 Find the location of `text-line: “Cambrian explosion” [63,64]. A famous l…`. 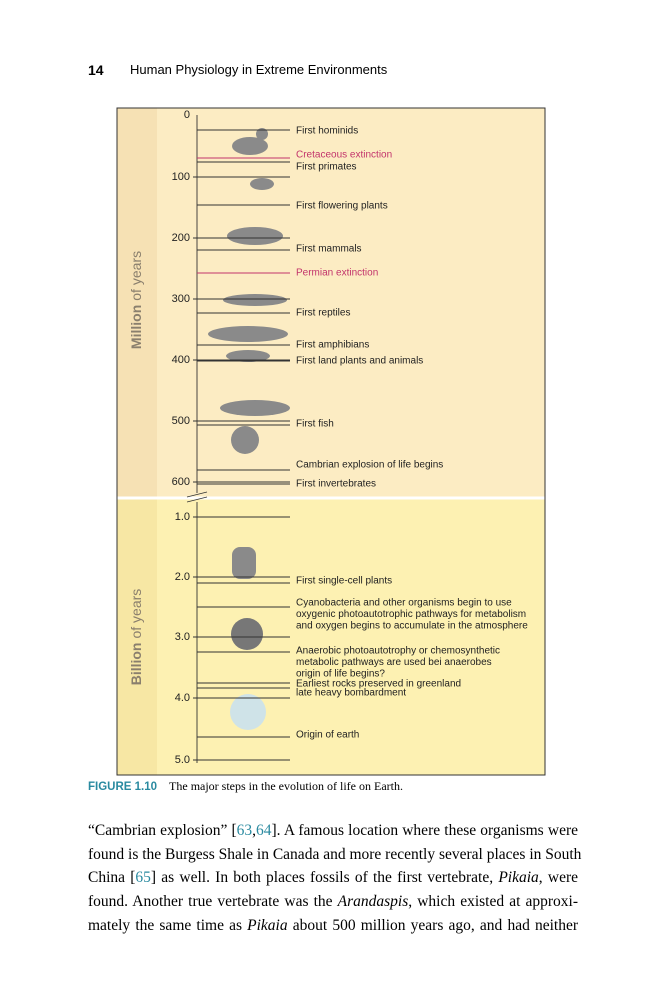

text-line: “Cambrian explosion” [63,64]. A famous l… is located at coordinates (333, 831).